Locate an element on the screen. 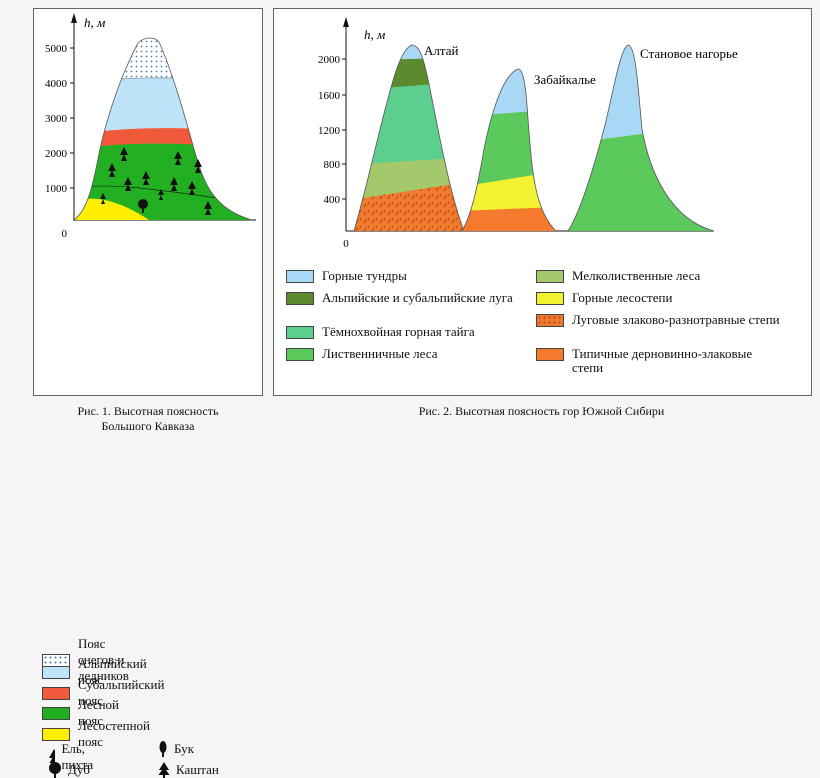 The height and width of the screenshot is (778, 820). legend-label: Мелколиственные леса is located at coordinates (636, 275).